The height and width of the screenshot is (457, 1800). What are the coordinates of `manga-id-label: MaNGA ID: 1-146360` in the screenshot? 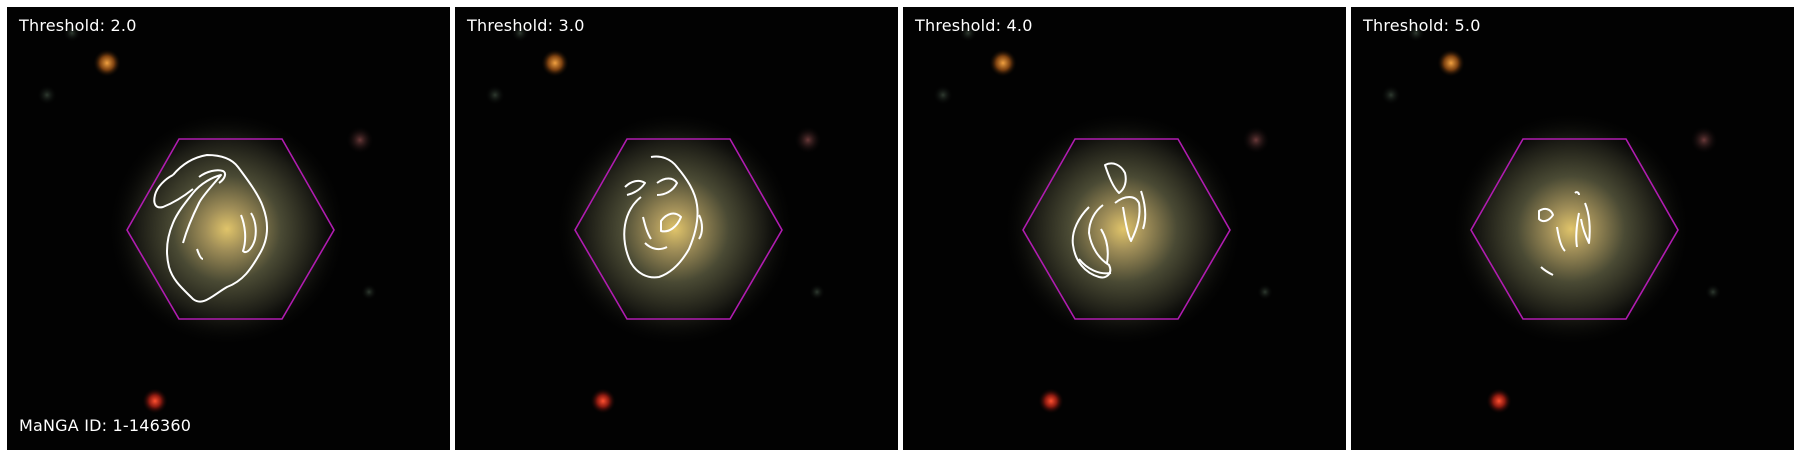 It's located at (105, 425).